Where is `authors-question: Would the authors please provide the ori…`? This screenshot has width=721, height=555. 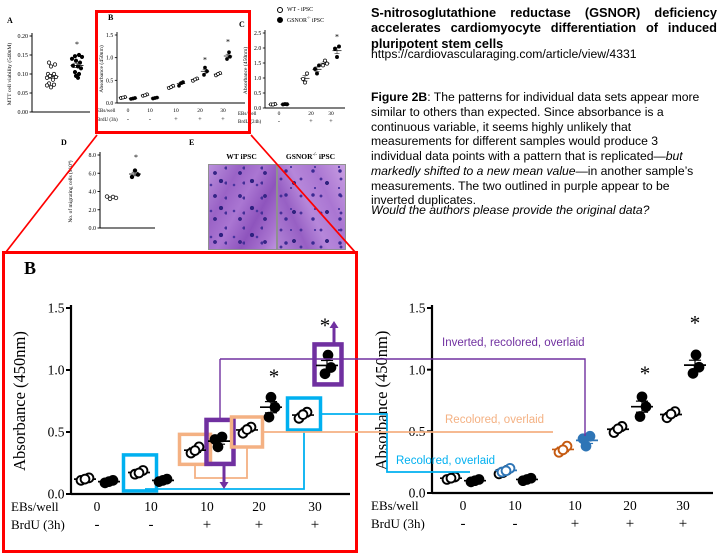 authors-question: Would the authors please provide the ori… is located at coordinates (510, 210).